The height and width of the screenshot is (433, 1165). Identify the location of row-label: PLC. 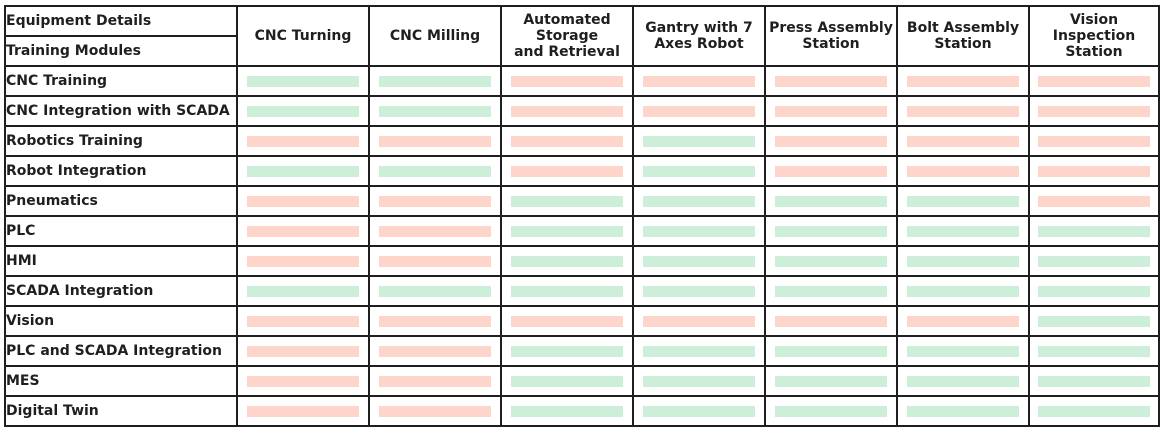
(121, 231).